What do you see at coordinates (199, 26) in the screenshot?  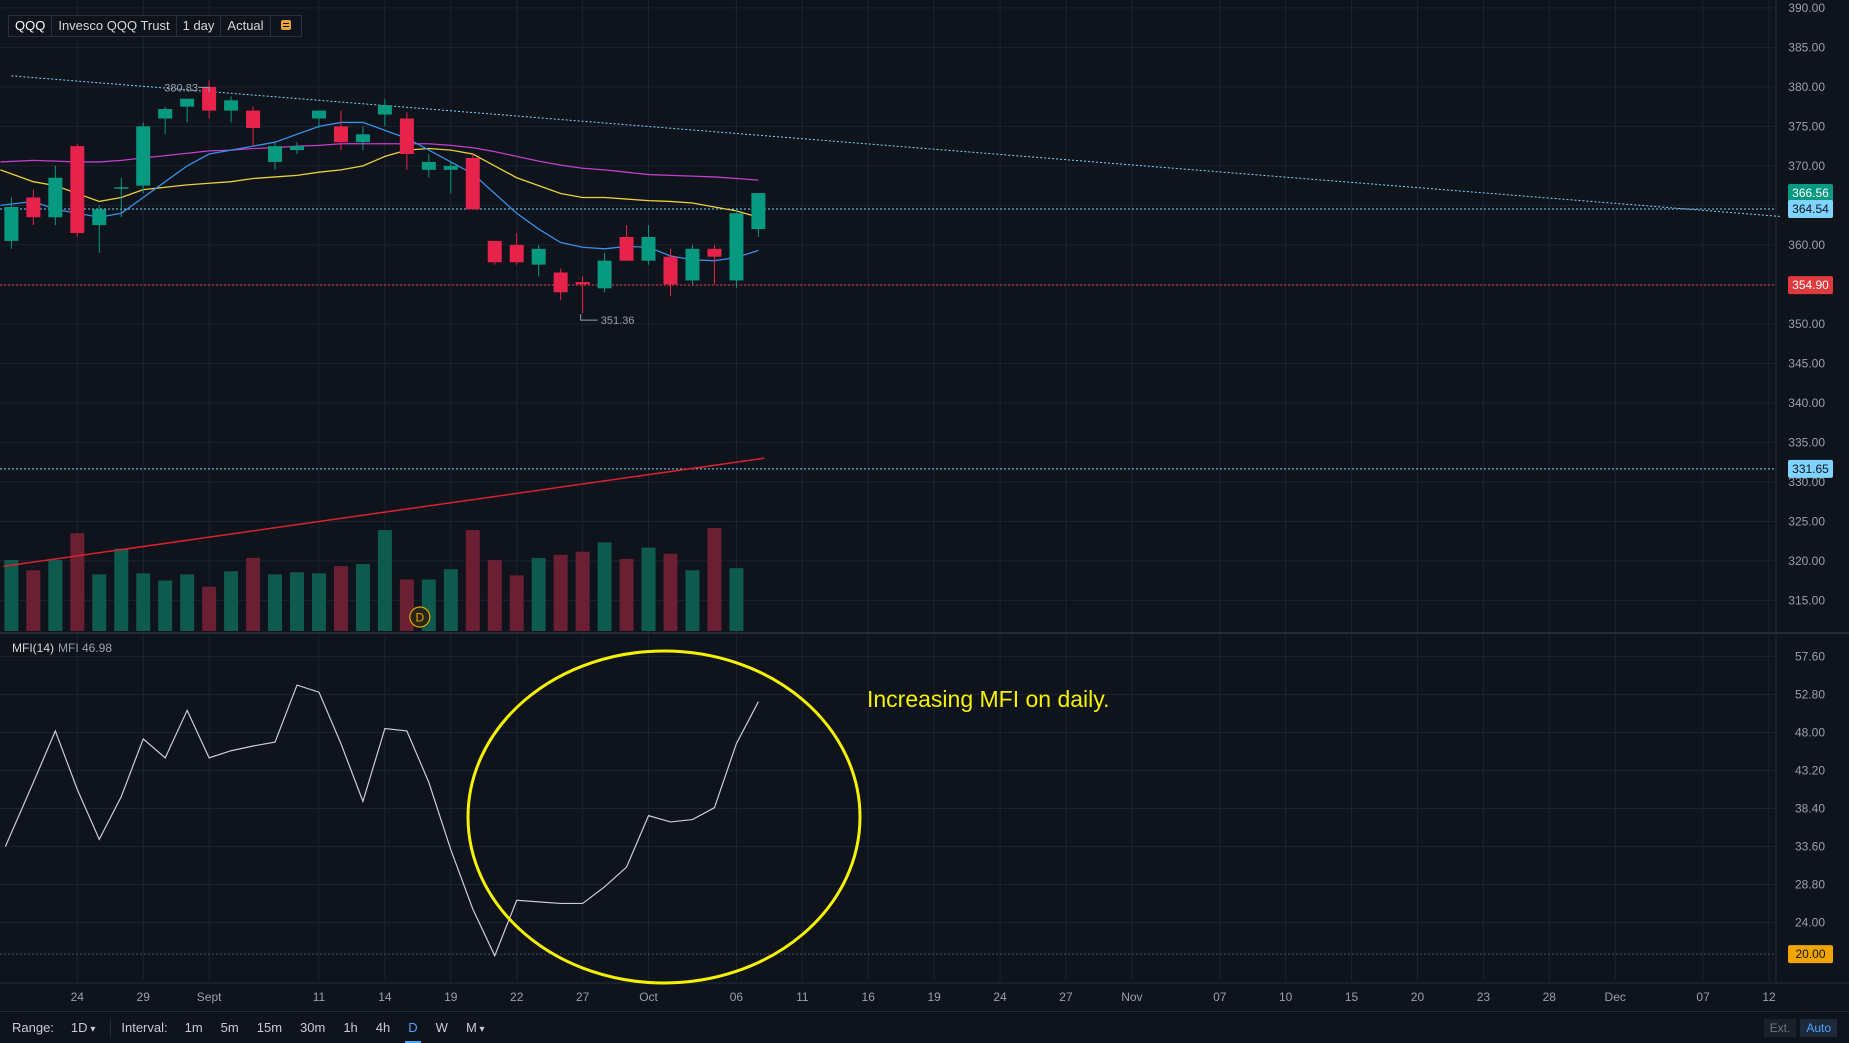 I see `legend-interval: 1 day` at bounding box center [199, 26].